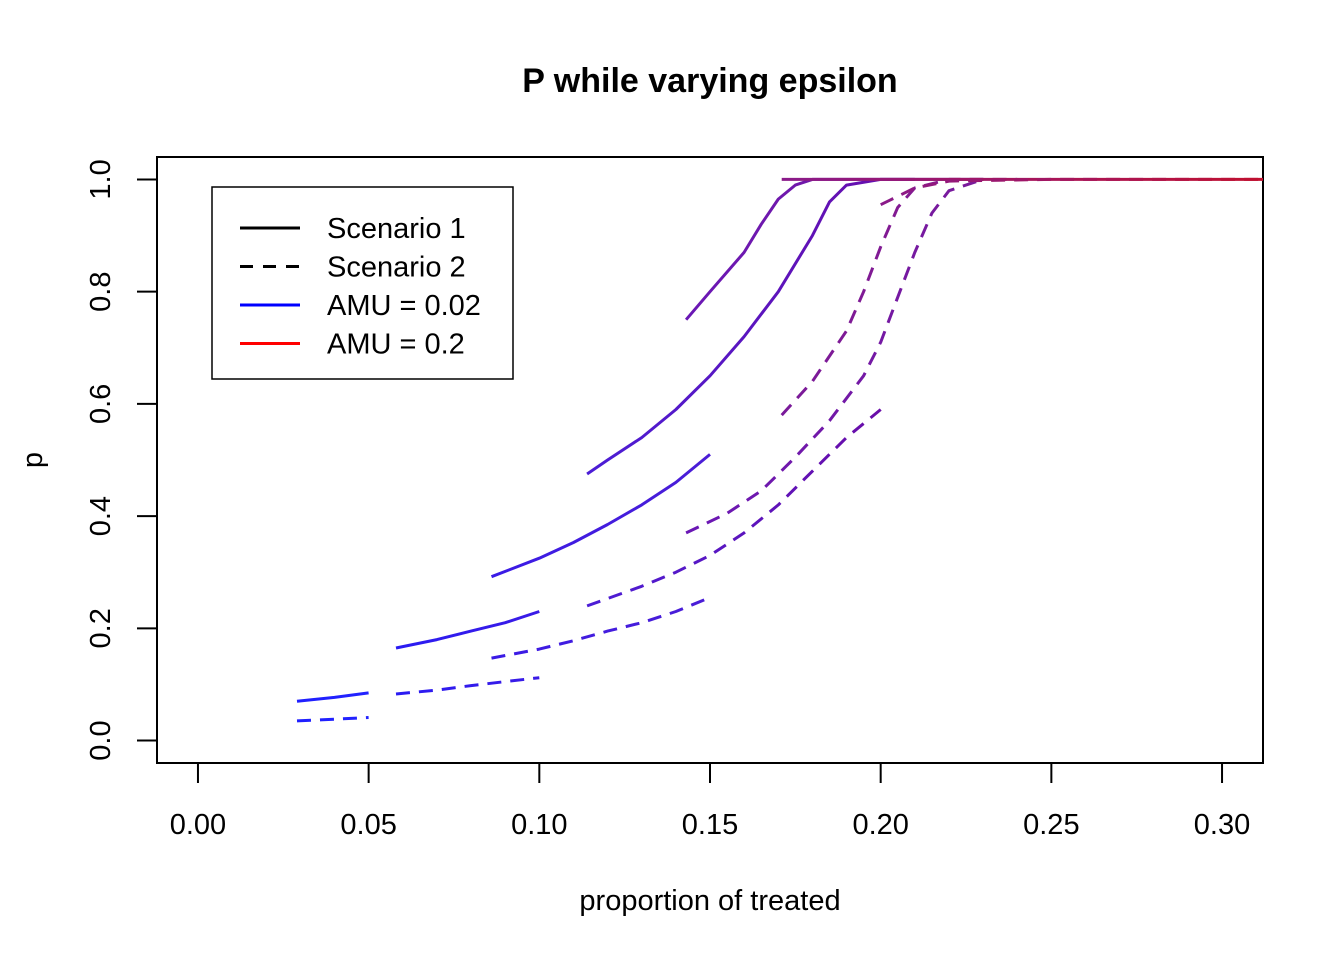 Image resolution: width=1344 pixels, height=960 pixels. What do you see at coordinates (710, 801) in the screenshot?
I see `x-axis: 0.00 0.05 0.10 0.15 0.20 0.25 0.30` at bounding box center [710, 801].